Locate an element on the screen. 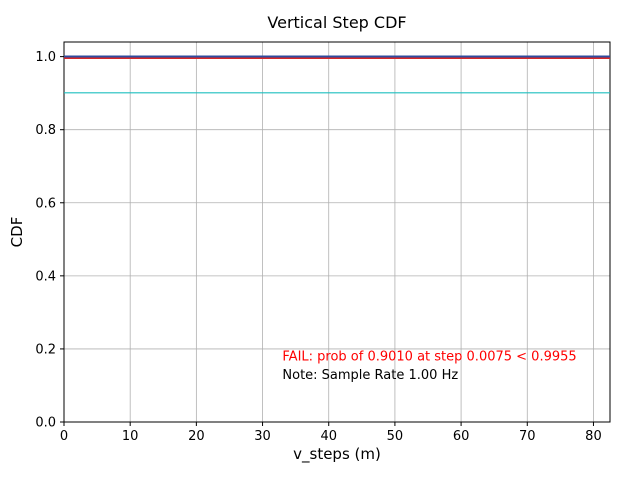  x-tick-label: 30 is located at coordinates (262, 436).